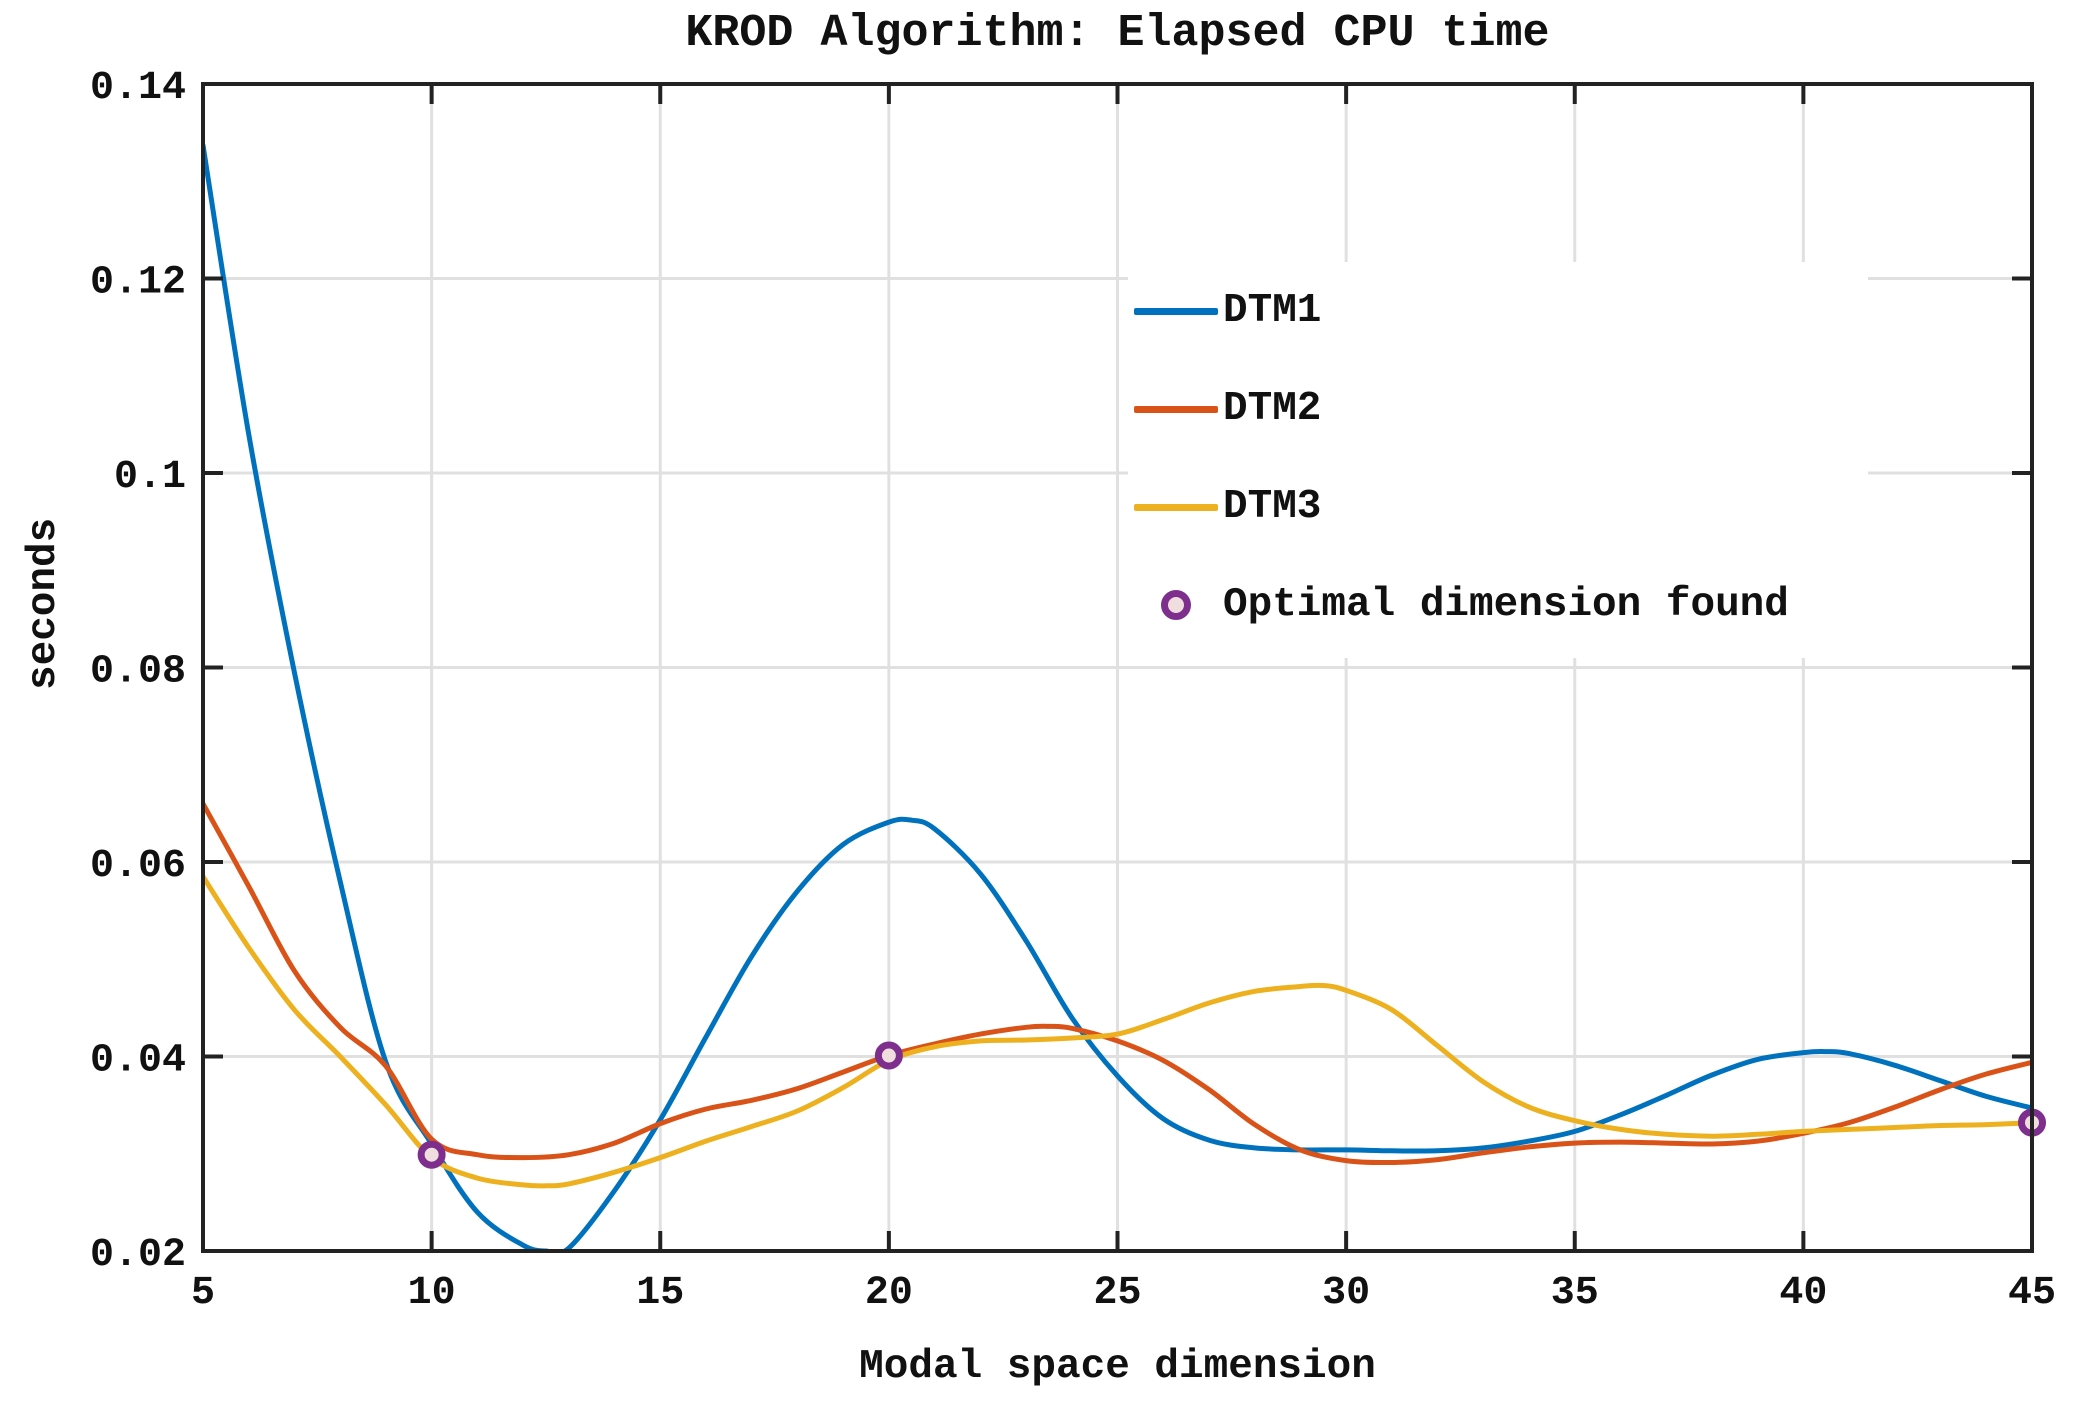 This screenshot has height=1408, width=2076. Describe the element at coordinates (1506, 605) in the screenshot. I see `legend-label: Optimal dimension found` at that location.